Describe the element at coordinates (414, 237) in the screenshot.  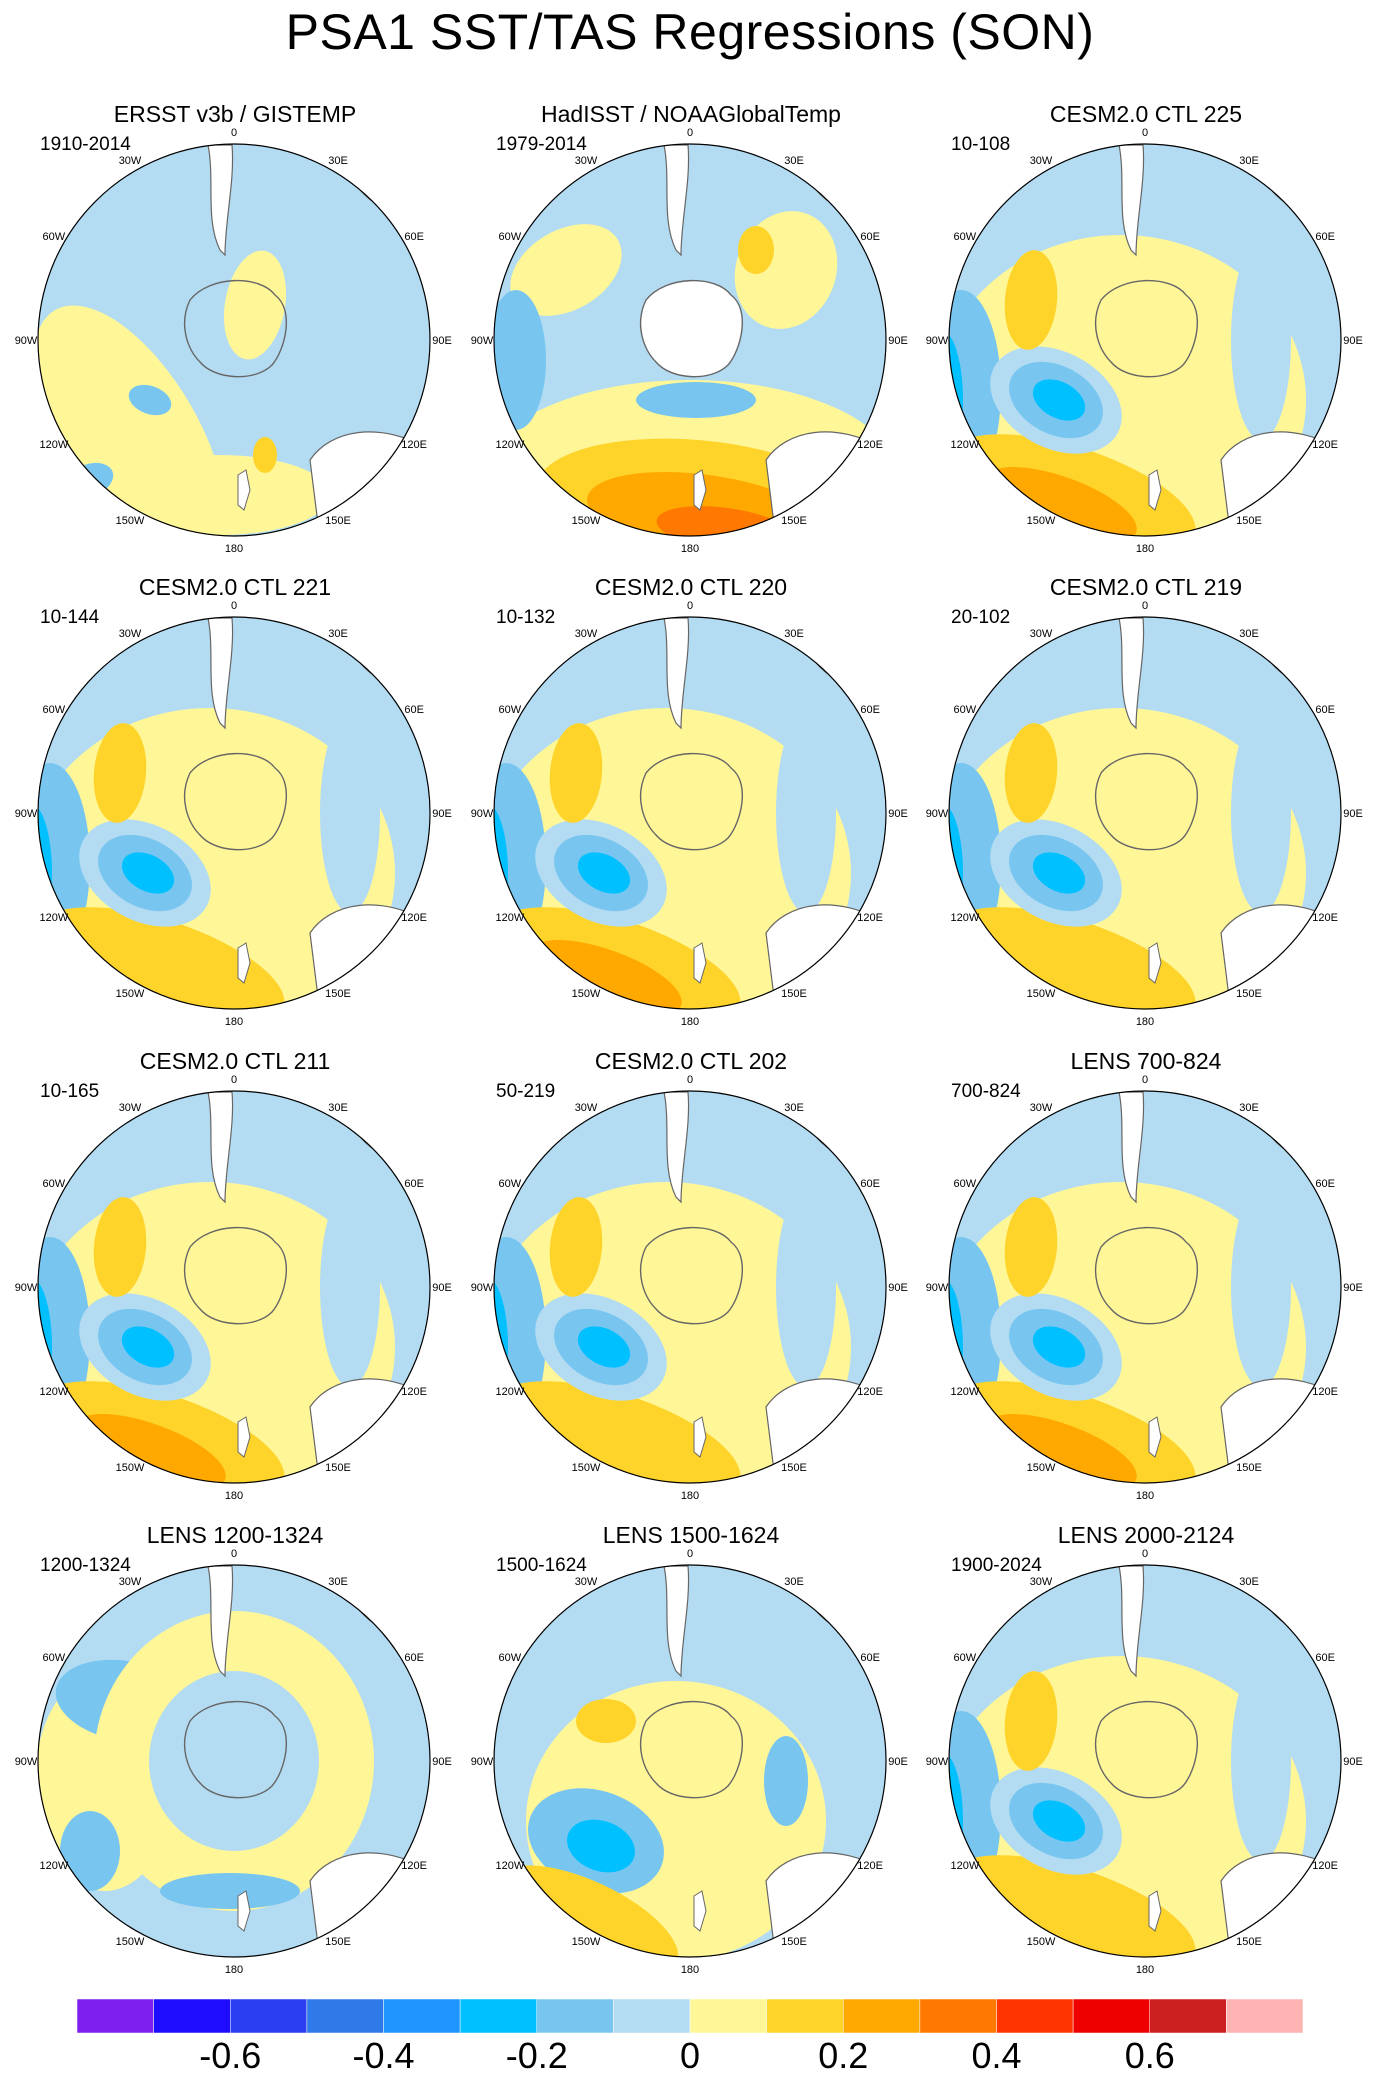
I see `longitude-label: 60E` at that location.